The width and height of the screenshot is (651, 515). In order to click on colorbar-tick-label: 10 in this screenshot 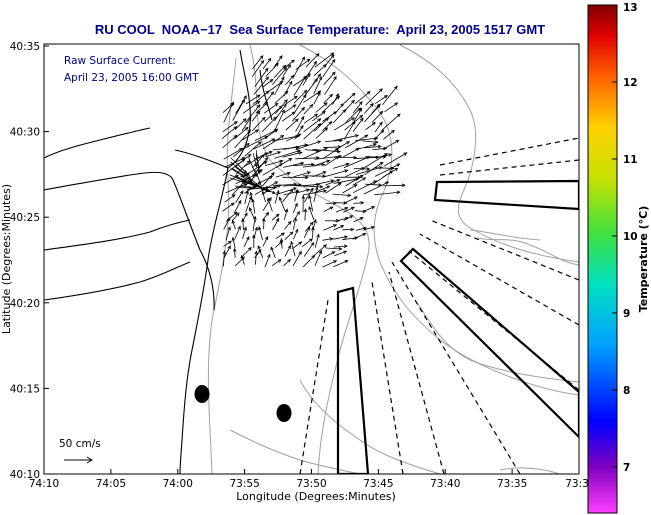, I will do `click(630, 237)`.